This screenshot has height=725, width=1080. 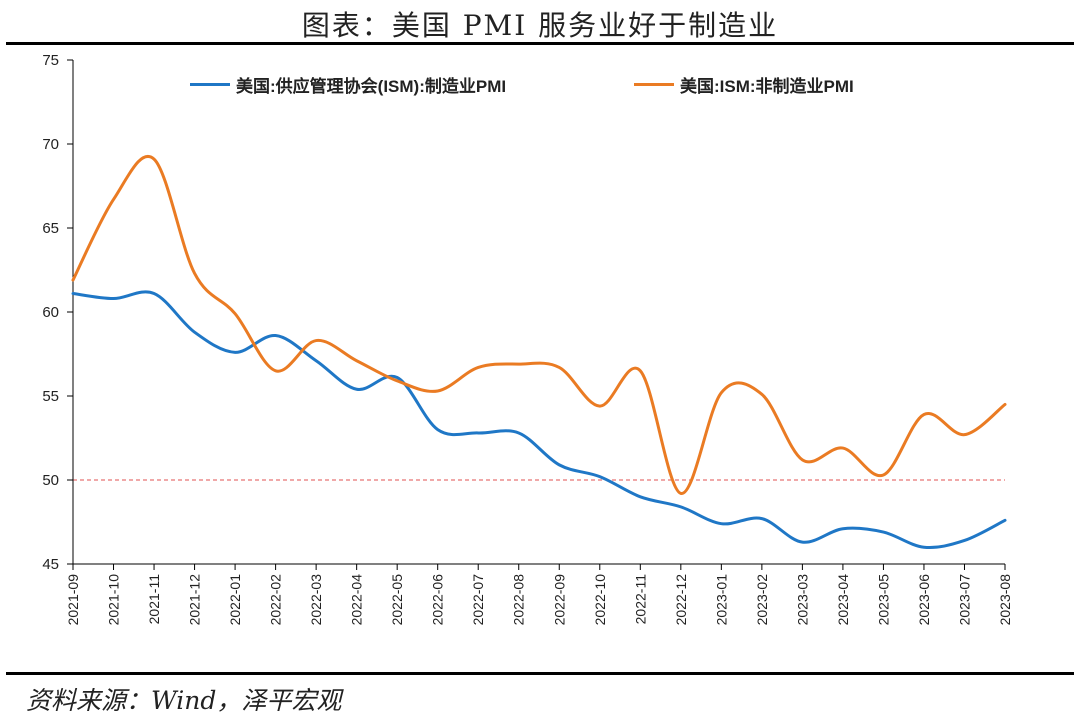 What do you see at coordinates (559, 600) in the screenshot?
I see `x-tick-label: 2022-09` at bounding box center [559, 600].